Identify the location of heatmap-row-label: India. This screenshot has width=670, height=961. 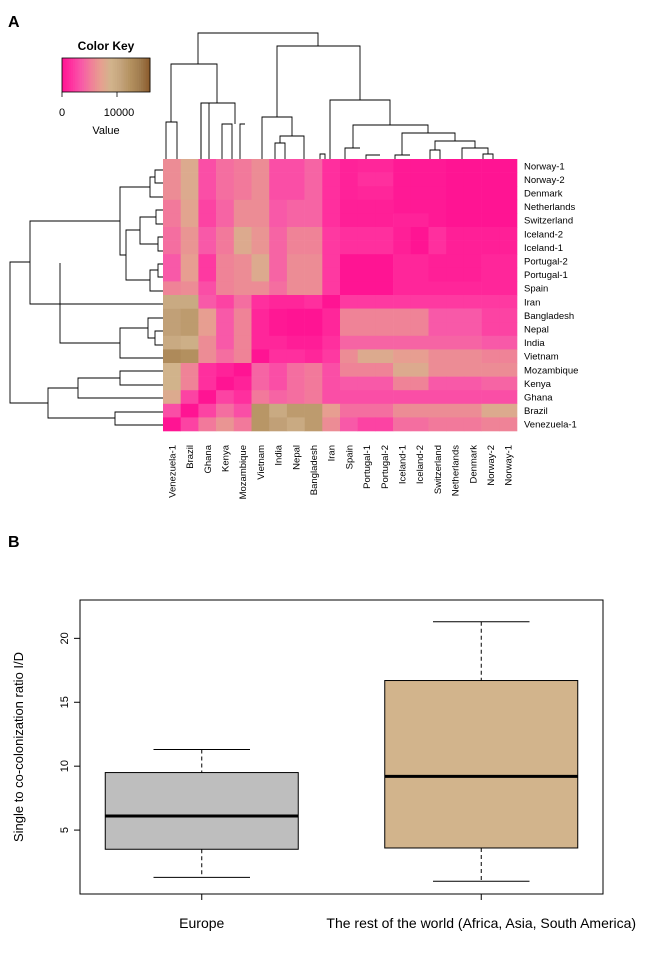
(534, 343).